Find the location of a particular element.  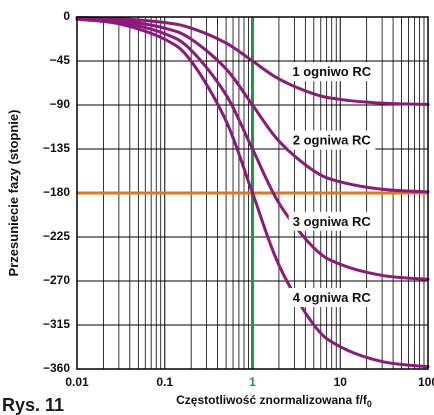

x-axis-label: Częstotliwość znormalizowana f/f0 is located at coordinates (274, 401).